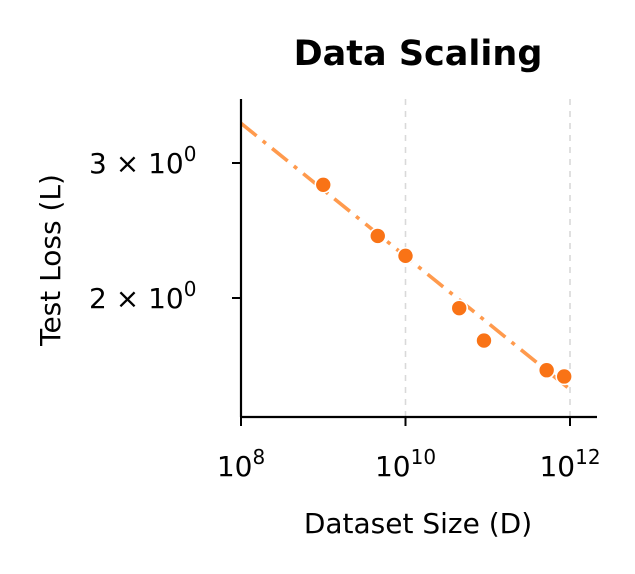  Describe the element at coordinates (142, 161) in the screenshot. I see `y-tick-label: 3 × 100` at that location.